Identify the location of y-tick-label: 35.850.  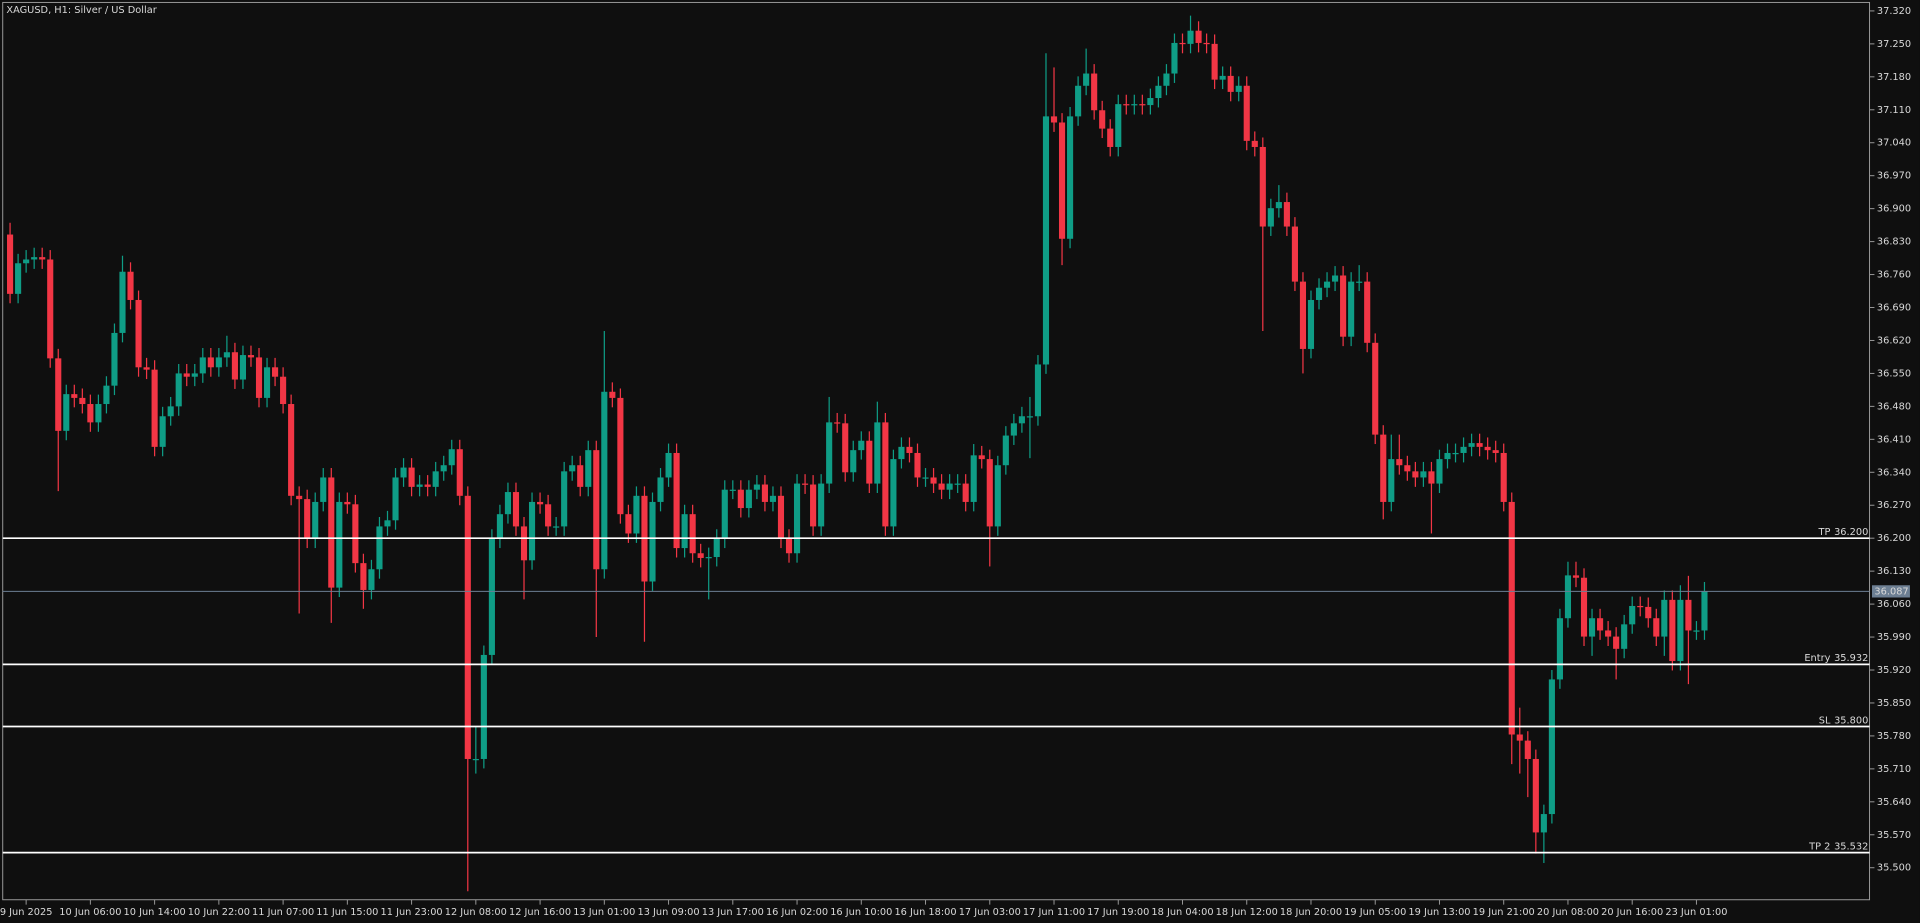
(1894, 703).